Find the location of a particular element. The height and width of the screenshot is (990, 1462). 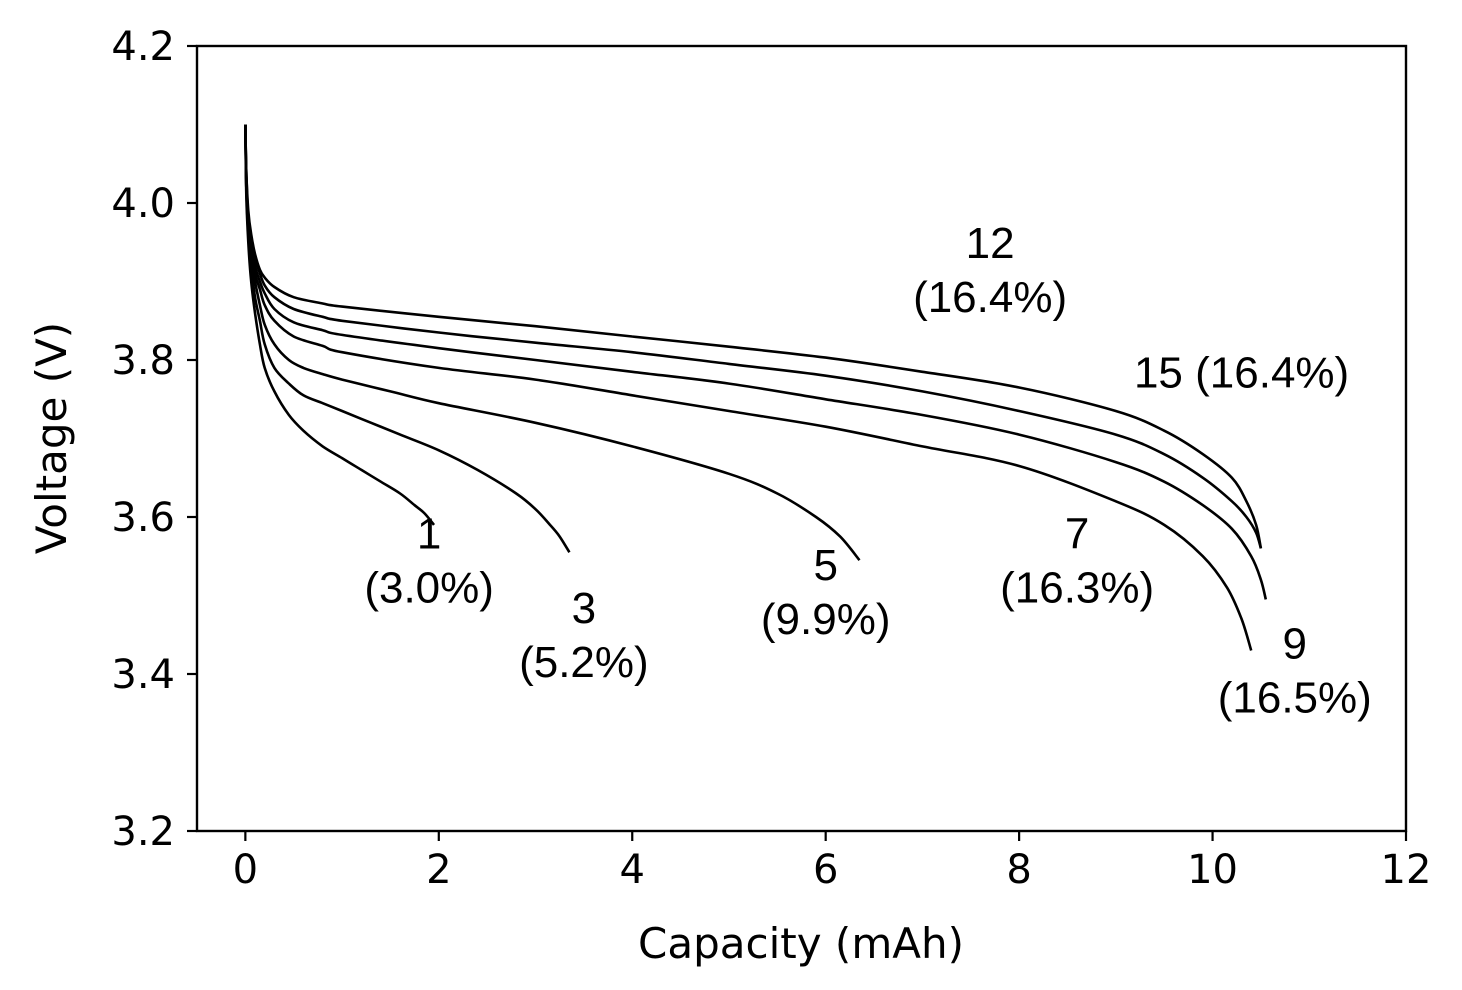

curve-label-percent: (9.9%) is located at coordinates (826, 619).